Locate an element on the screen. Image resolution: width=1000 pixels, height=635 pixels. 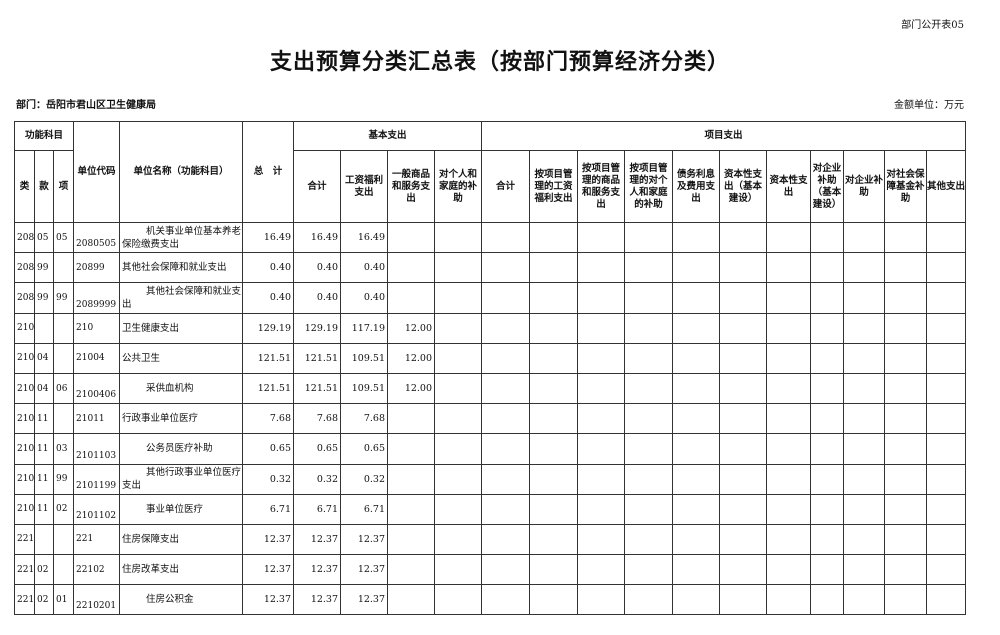
cell-total: 0.65 is located at coordinates (268, 449).